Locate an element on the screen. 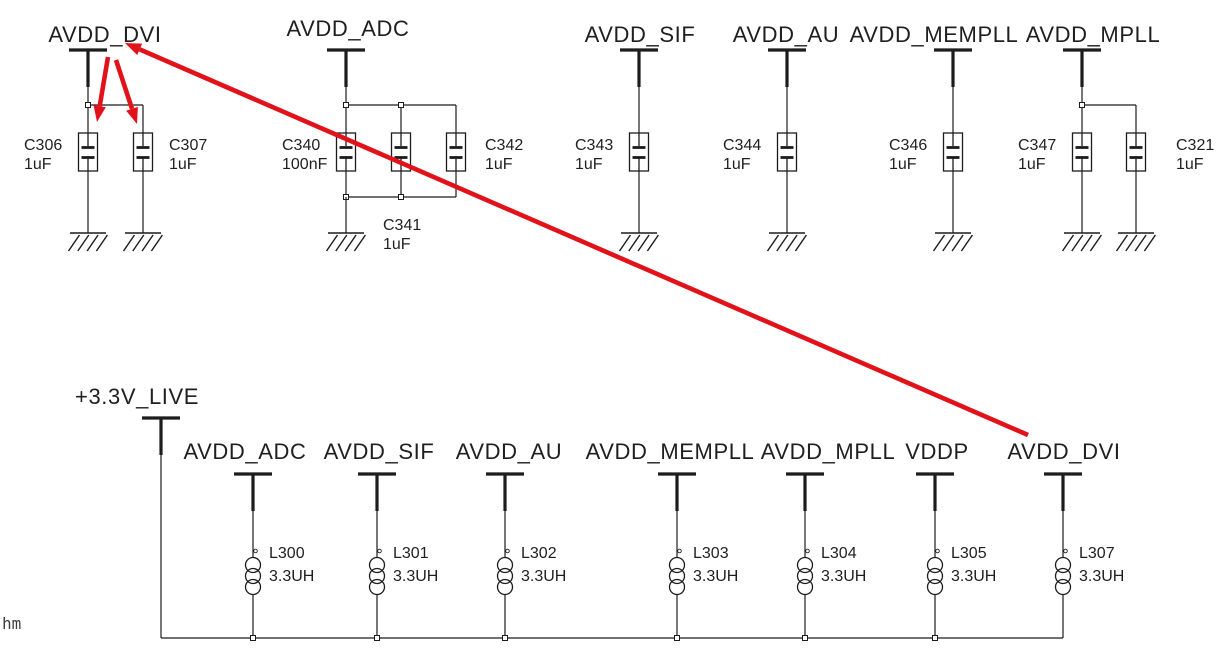 This screenshot has height=666, width=1226. component-ref-label: C343 is located at coordinates (594, 145).